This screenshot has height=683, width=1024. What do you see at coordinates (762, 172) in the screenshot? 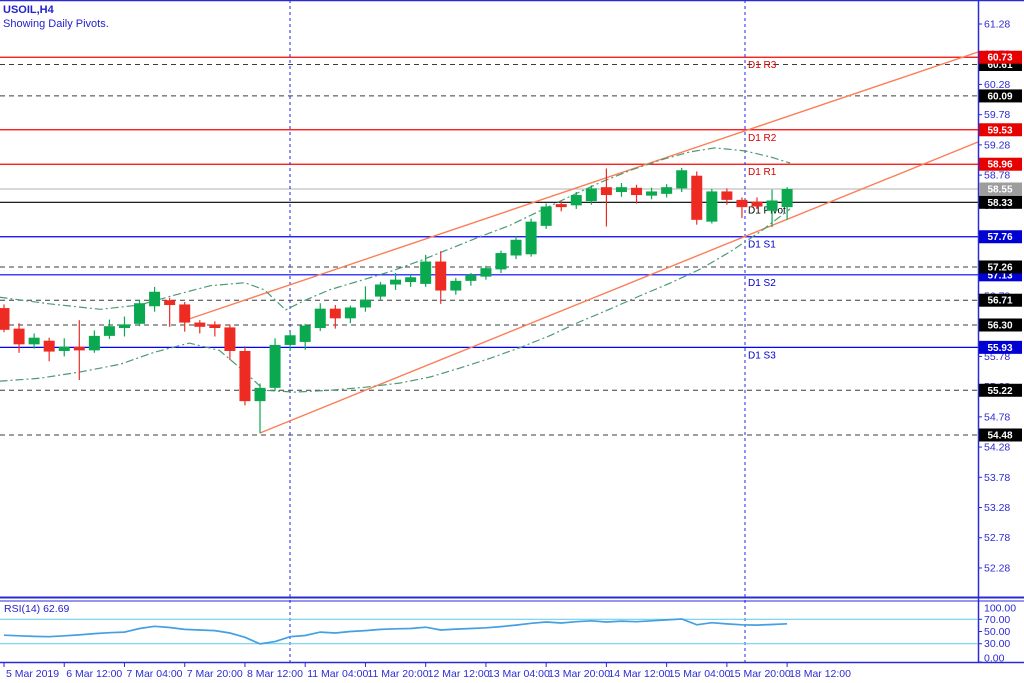
I see `pivot-line-label: D1 R1` at bounding box center [762, 172].